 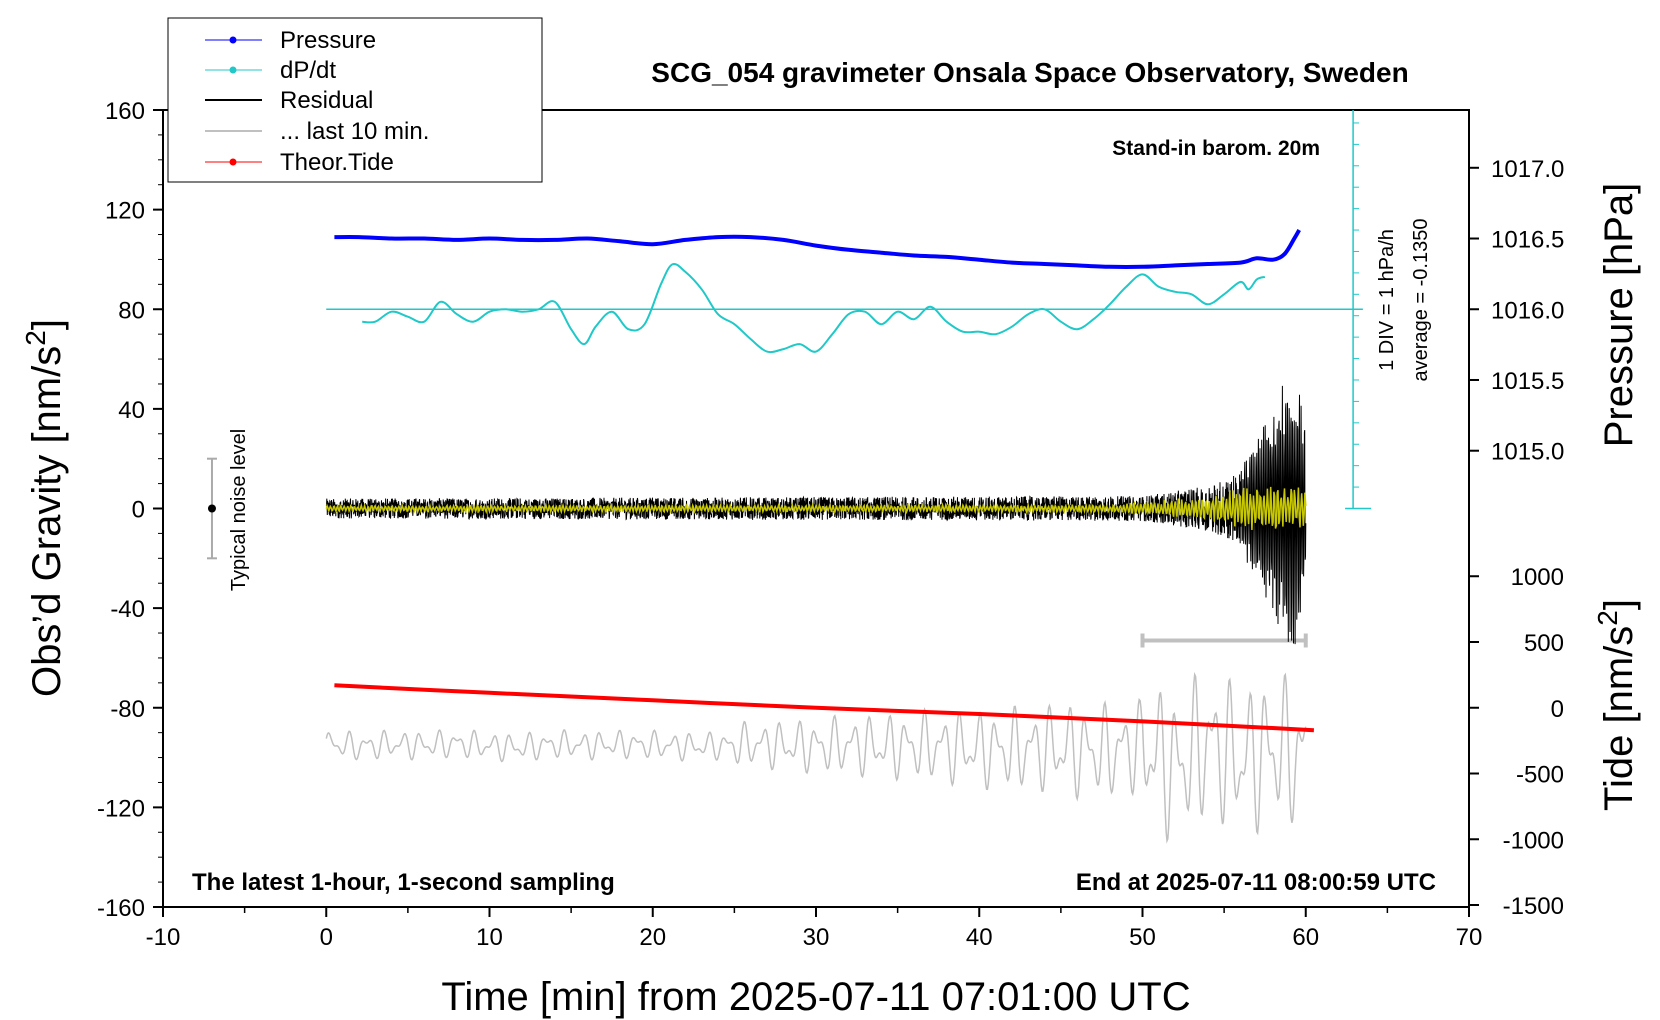 I want to click on y-tick-label: 120, so click(x=125, y=211).